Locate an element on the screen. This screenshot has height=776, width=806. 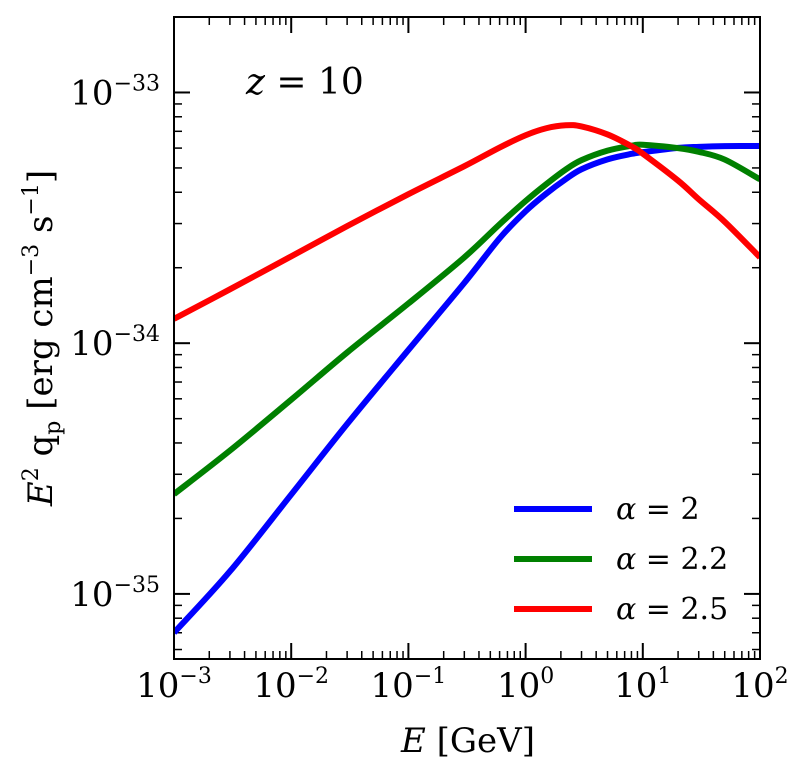
x-tick-exp: −1 is located at coordinates (430, 676).